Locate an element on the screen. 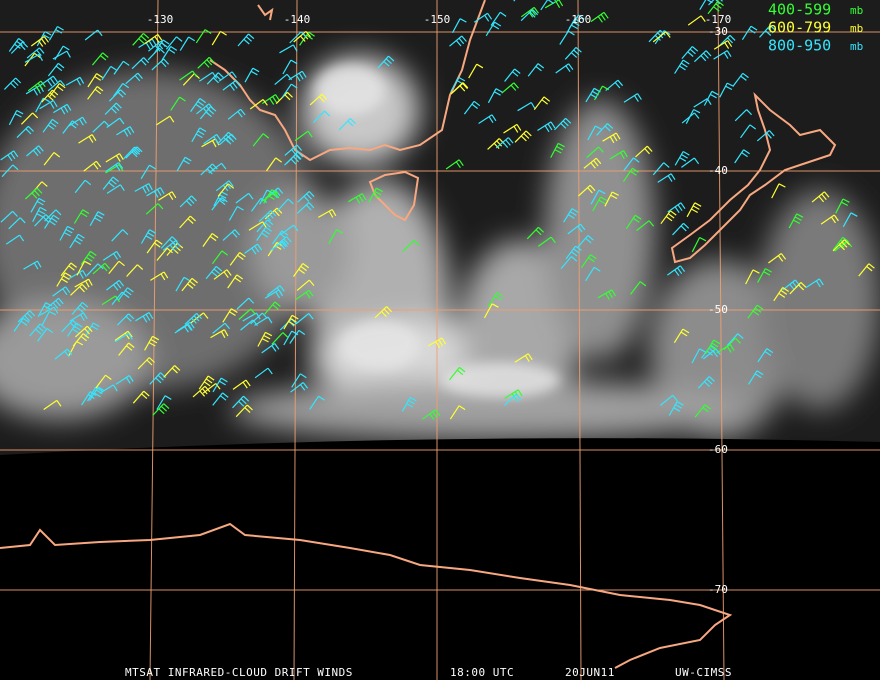 Image resolution: width=880 pixels, height=680 pixels. longitude-label: -130 is located at coordinates (160, 19).